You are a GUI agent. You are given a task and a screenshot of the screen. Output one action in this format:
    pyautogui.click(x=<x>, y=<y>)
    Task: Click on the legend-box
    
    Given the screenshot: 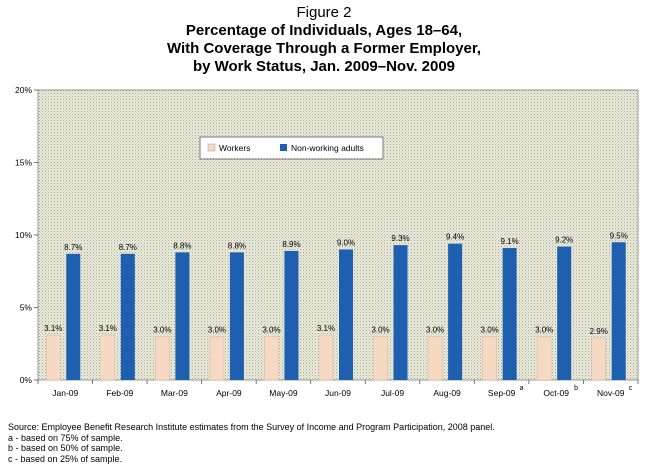 What is the action you would take?
    pyautogui.click(x=291, y=148)
    